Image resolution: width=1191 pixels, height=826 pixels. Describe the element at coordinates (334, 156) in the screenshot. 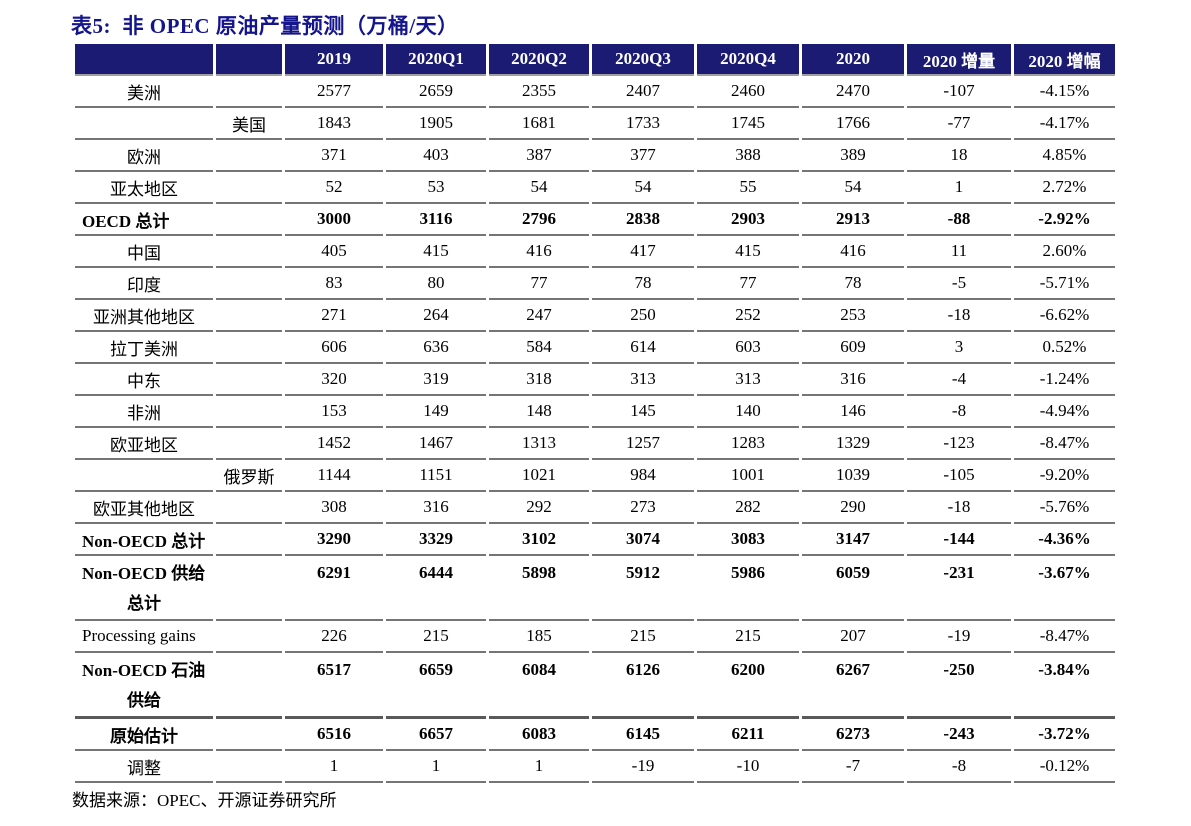

I see `value-cell: 371` at that location.